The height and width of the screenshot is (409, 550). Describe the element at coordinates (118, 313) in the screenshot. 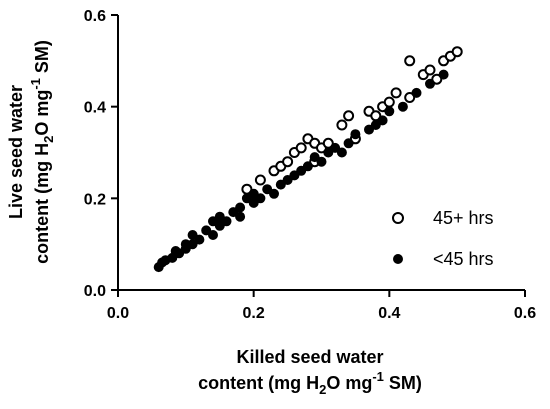

I see `x-tick-label: 0.0` at that location.